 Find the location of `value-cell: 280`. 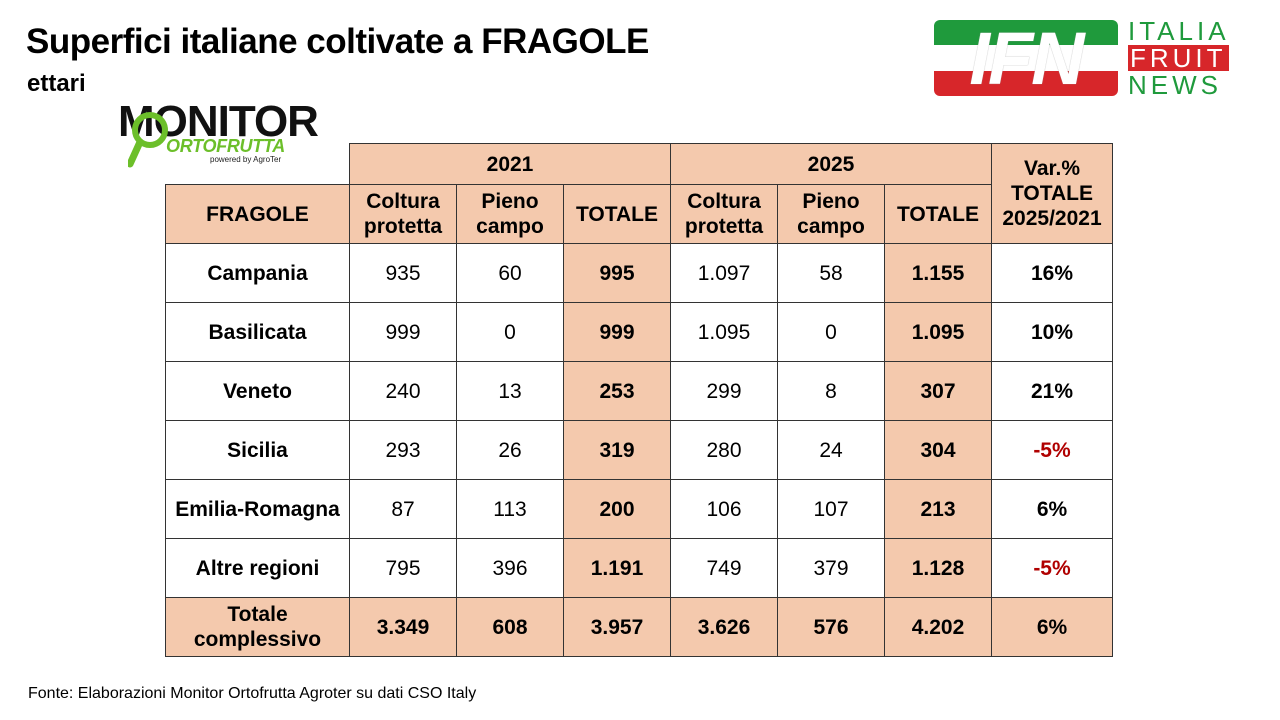

value-cell: 280 is located at coordinates (724, 450).